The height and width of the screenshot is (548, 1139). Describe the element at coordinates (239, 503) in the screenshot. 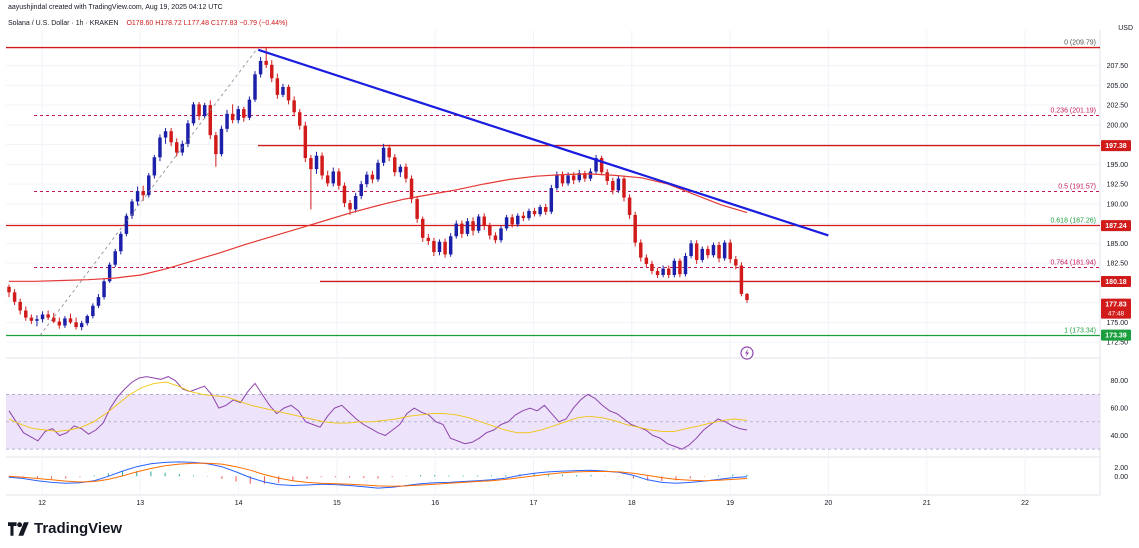

I see `time-axis-label: 14` at that location.